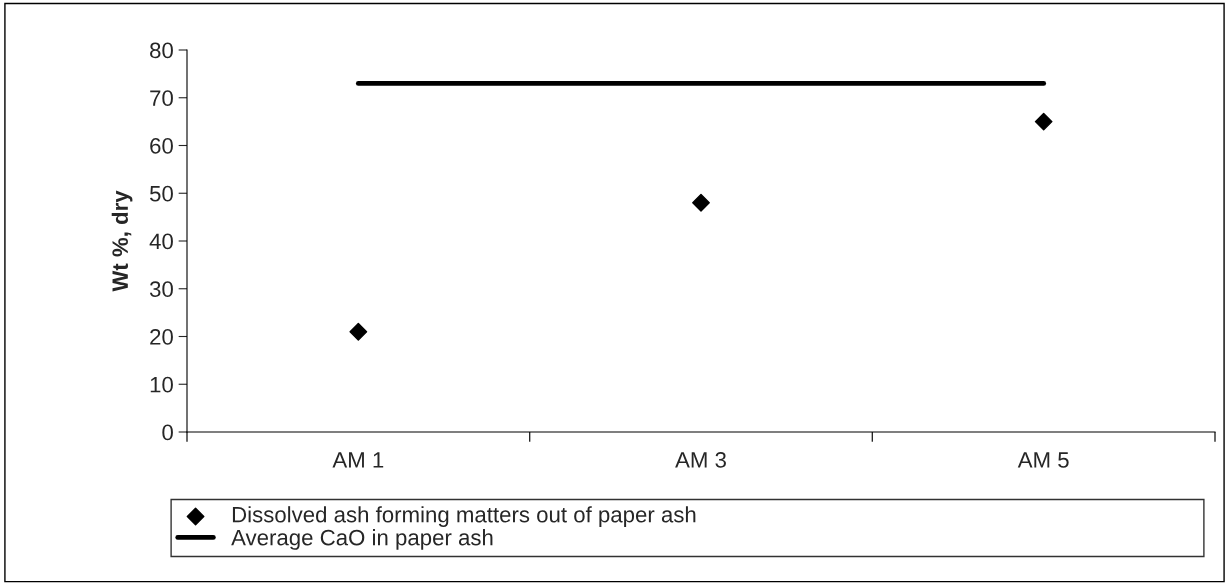 The height and width of the screenshot is (584, 1229). Describe the element at coordinates (358, 460) in the screenshot. I see `x-tick-label: AM 1` at that location.